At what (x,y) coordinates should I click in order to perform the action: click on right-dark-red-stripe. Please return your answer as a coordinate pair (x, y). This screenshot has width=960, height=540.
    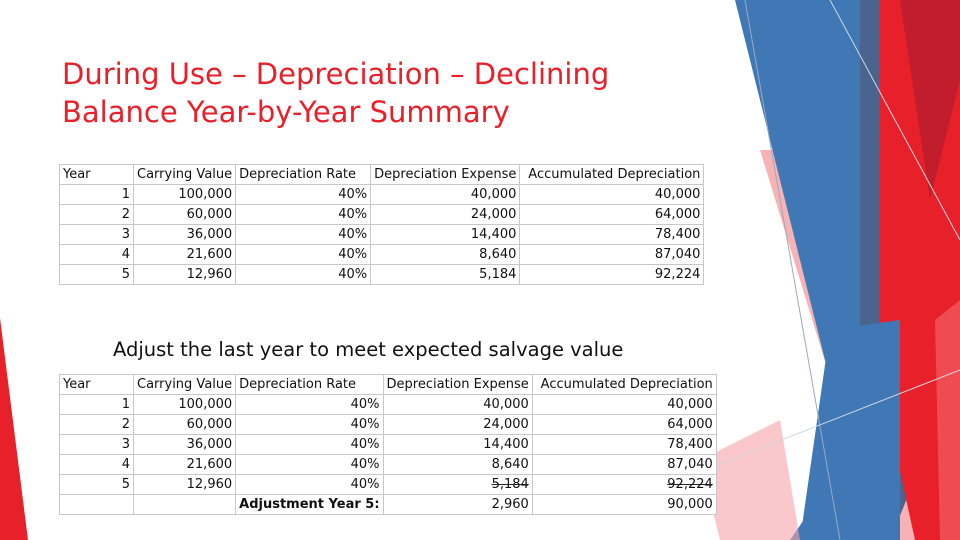
    Looking at the image, I should click on (930, 100).